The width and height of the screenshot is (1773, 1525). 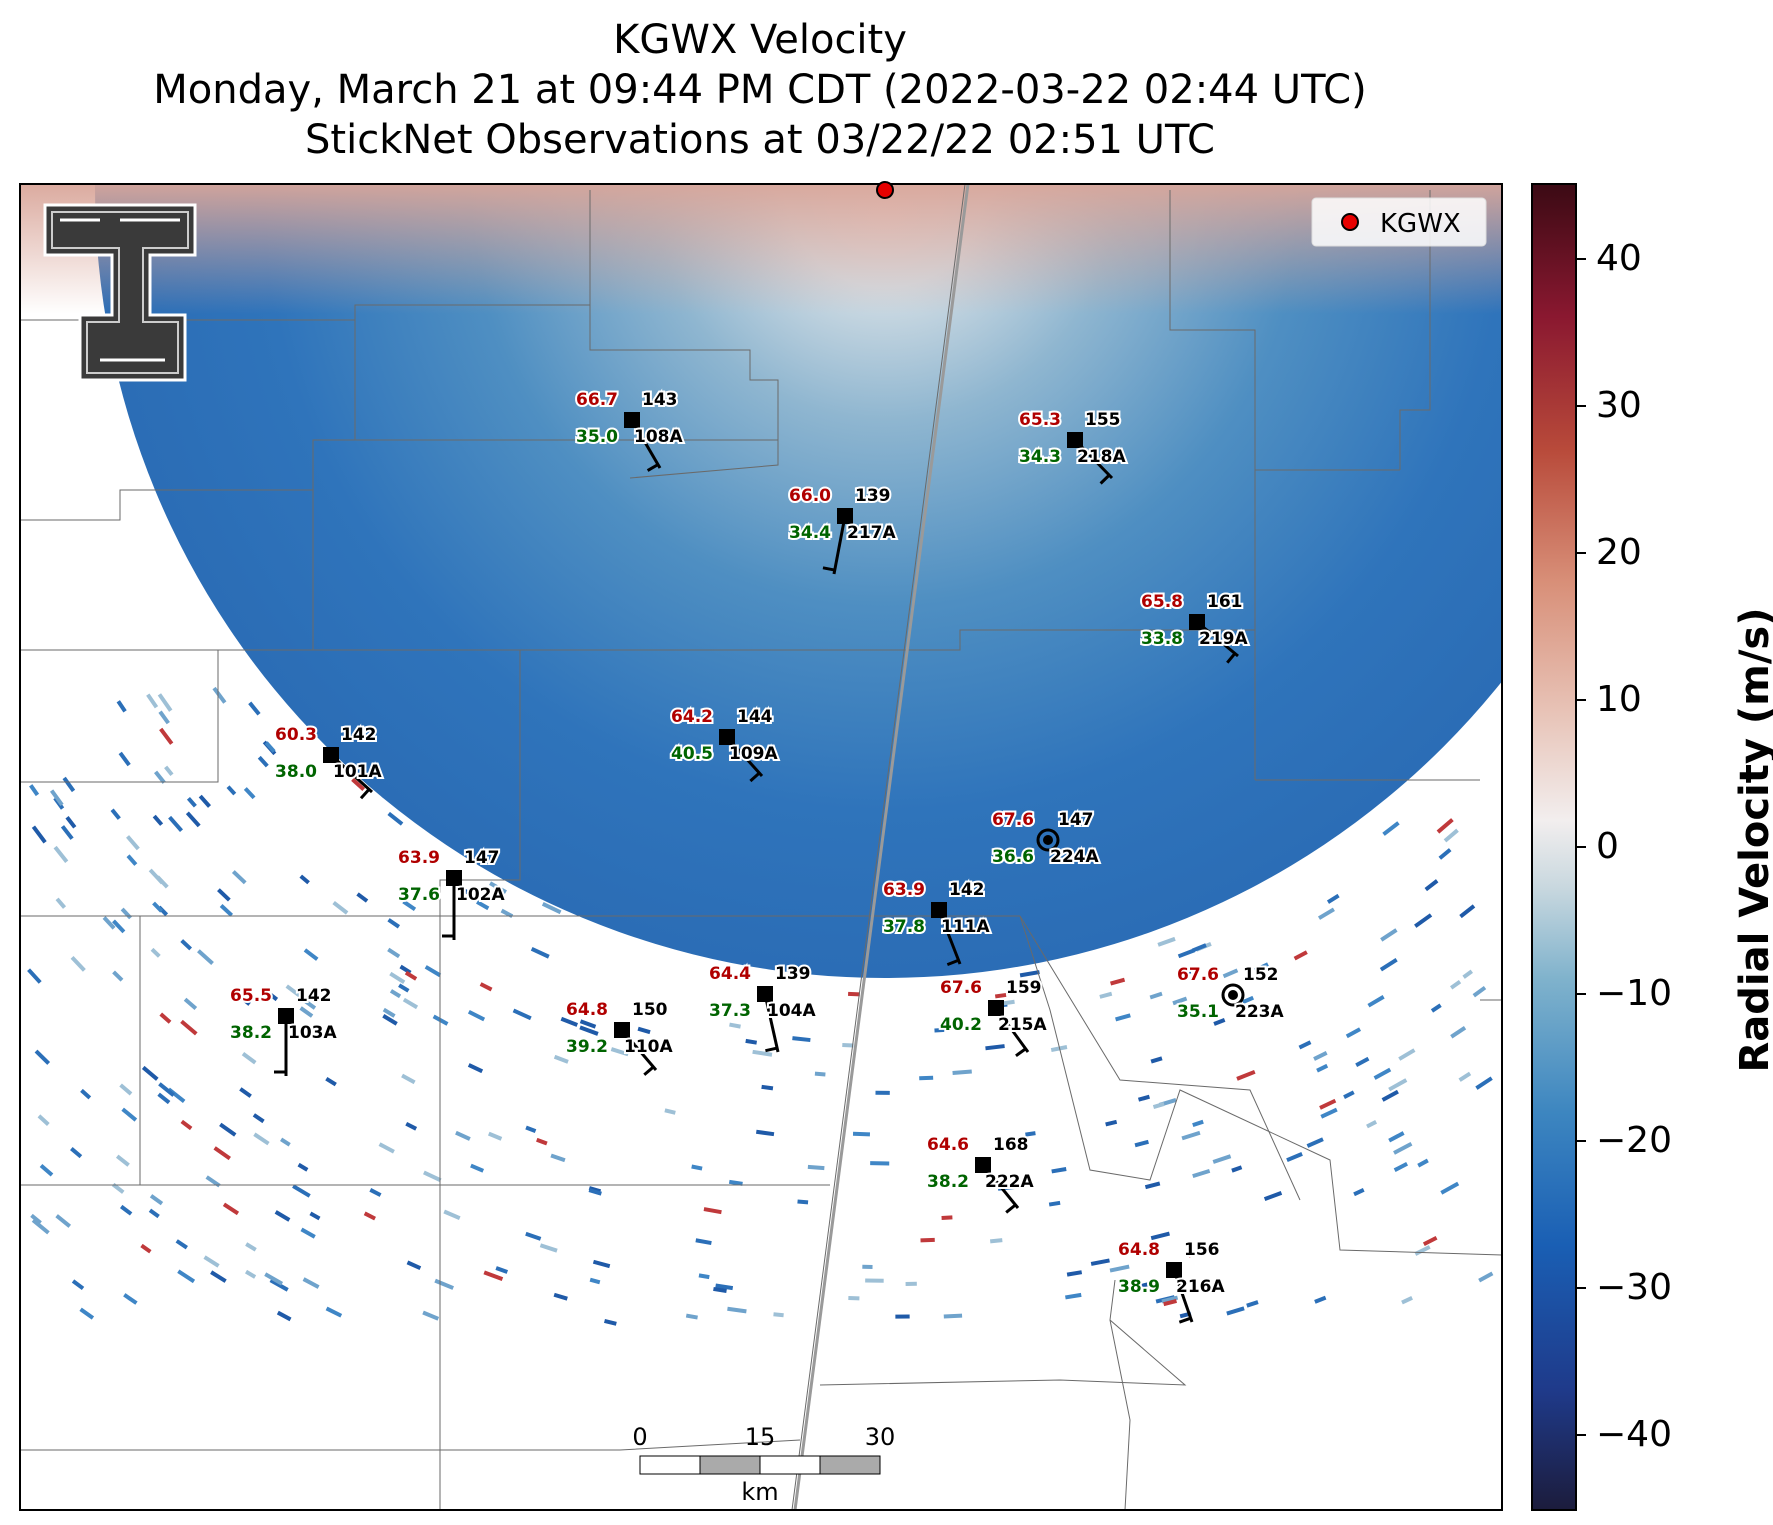 I want to click on station-218A: 65.3 155 34.3 218A, so click(x=1072, y=446).